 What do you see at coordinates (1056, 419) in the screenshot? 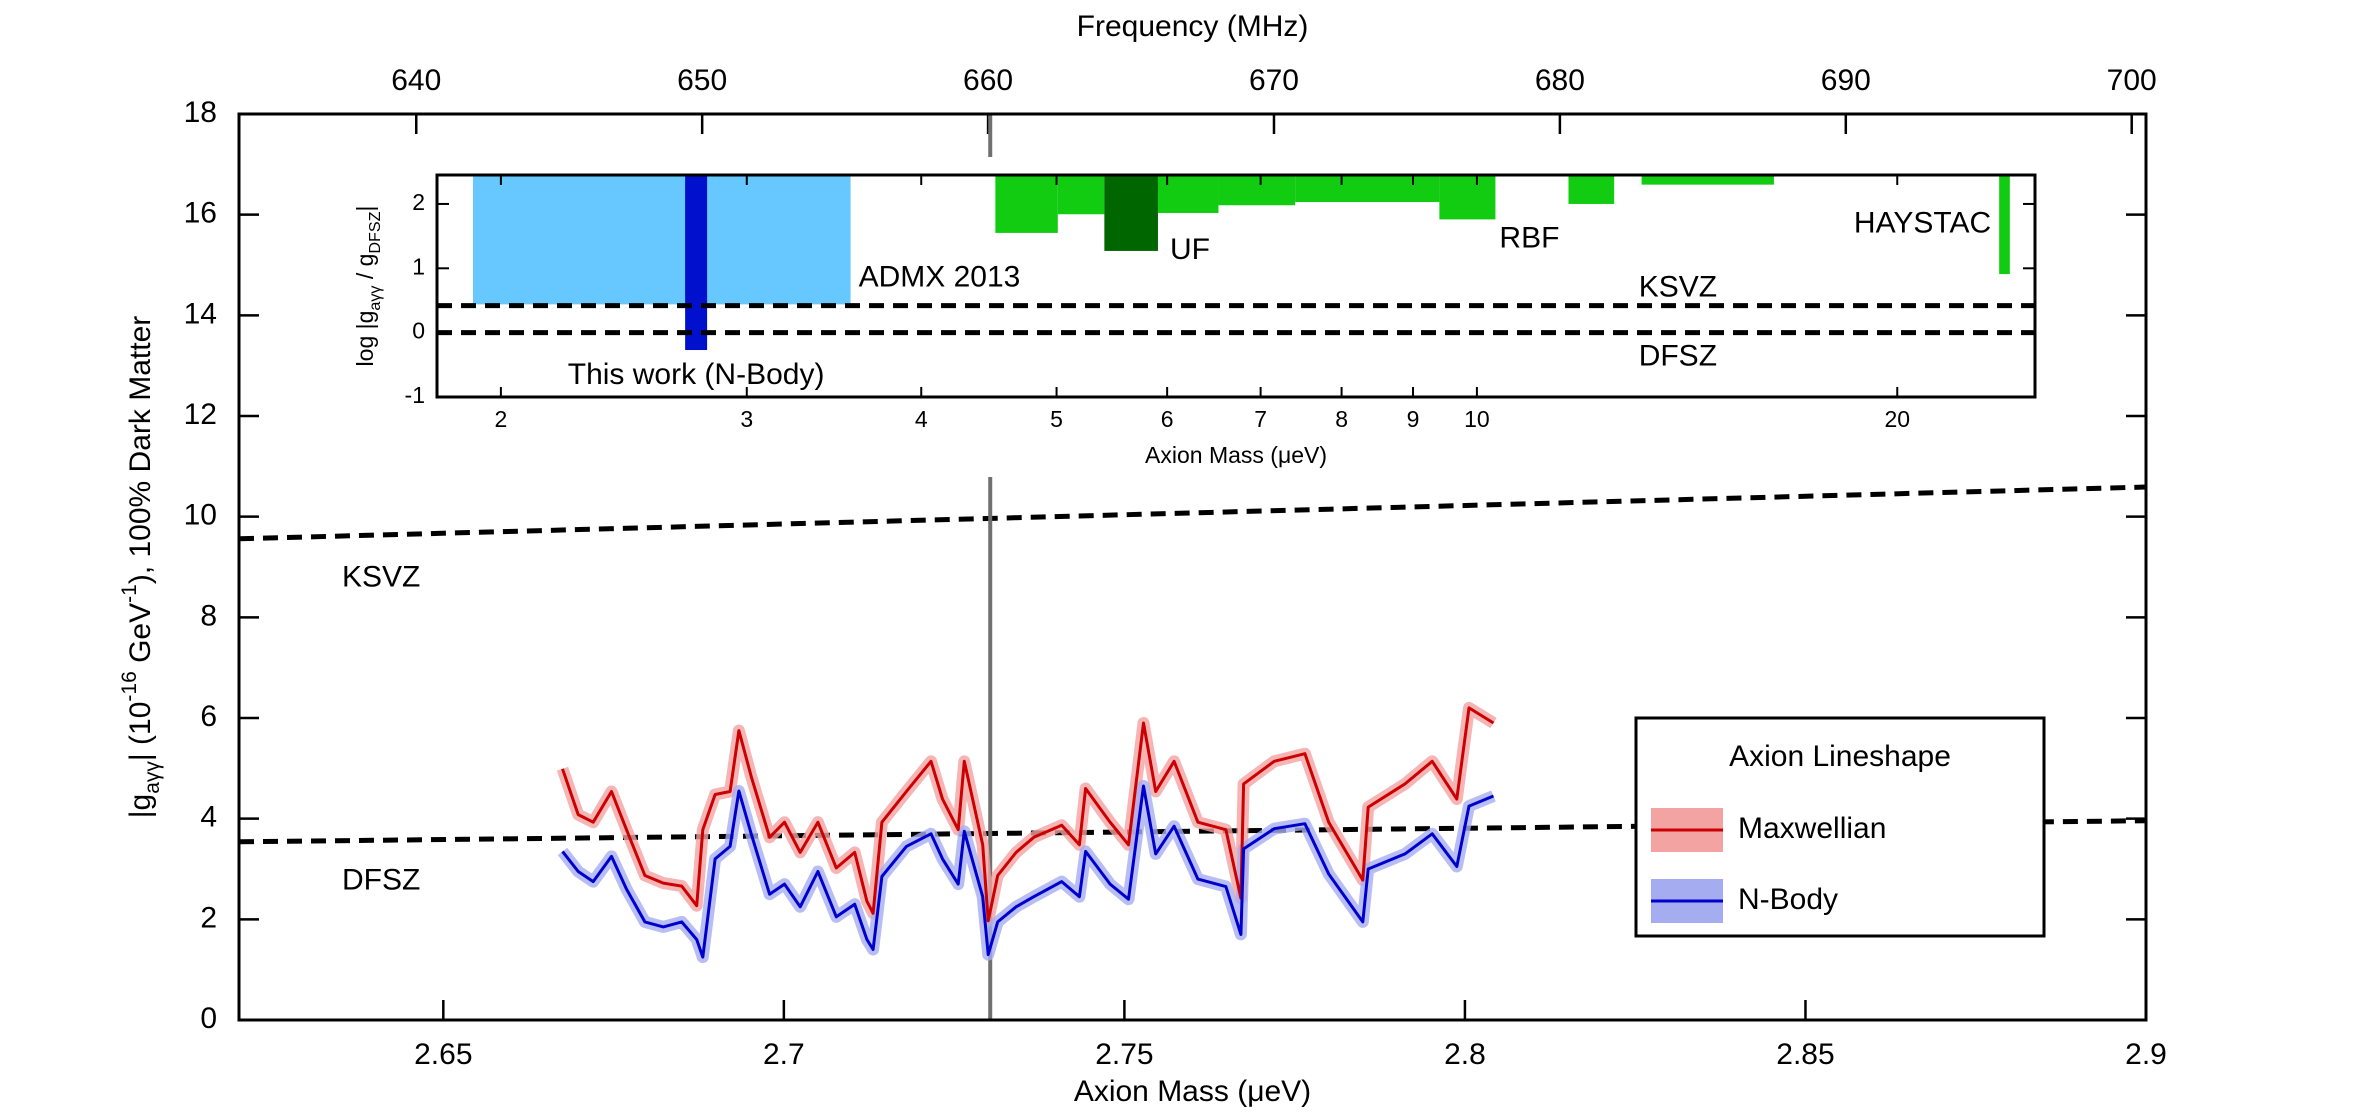
I see `x-tick-label: 5` at bounding box center [1056, 419].